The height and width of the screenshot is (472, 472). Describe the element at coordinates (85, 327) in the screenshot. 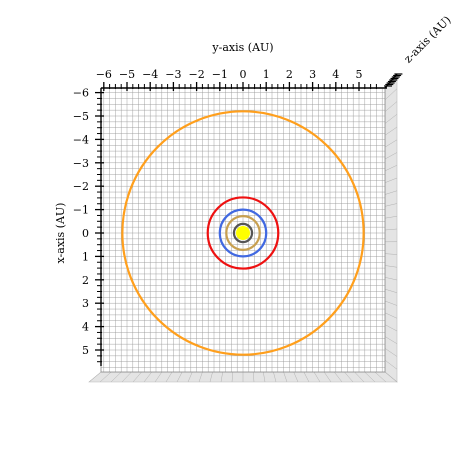

I see `x-tick-label: 4` at that location.